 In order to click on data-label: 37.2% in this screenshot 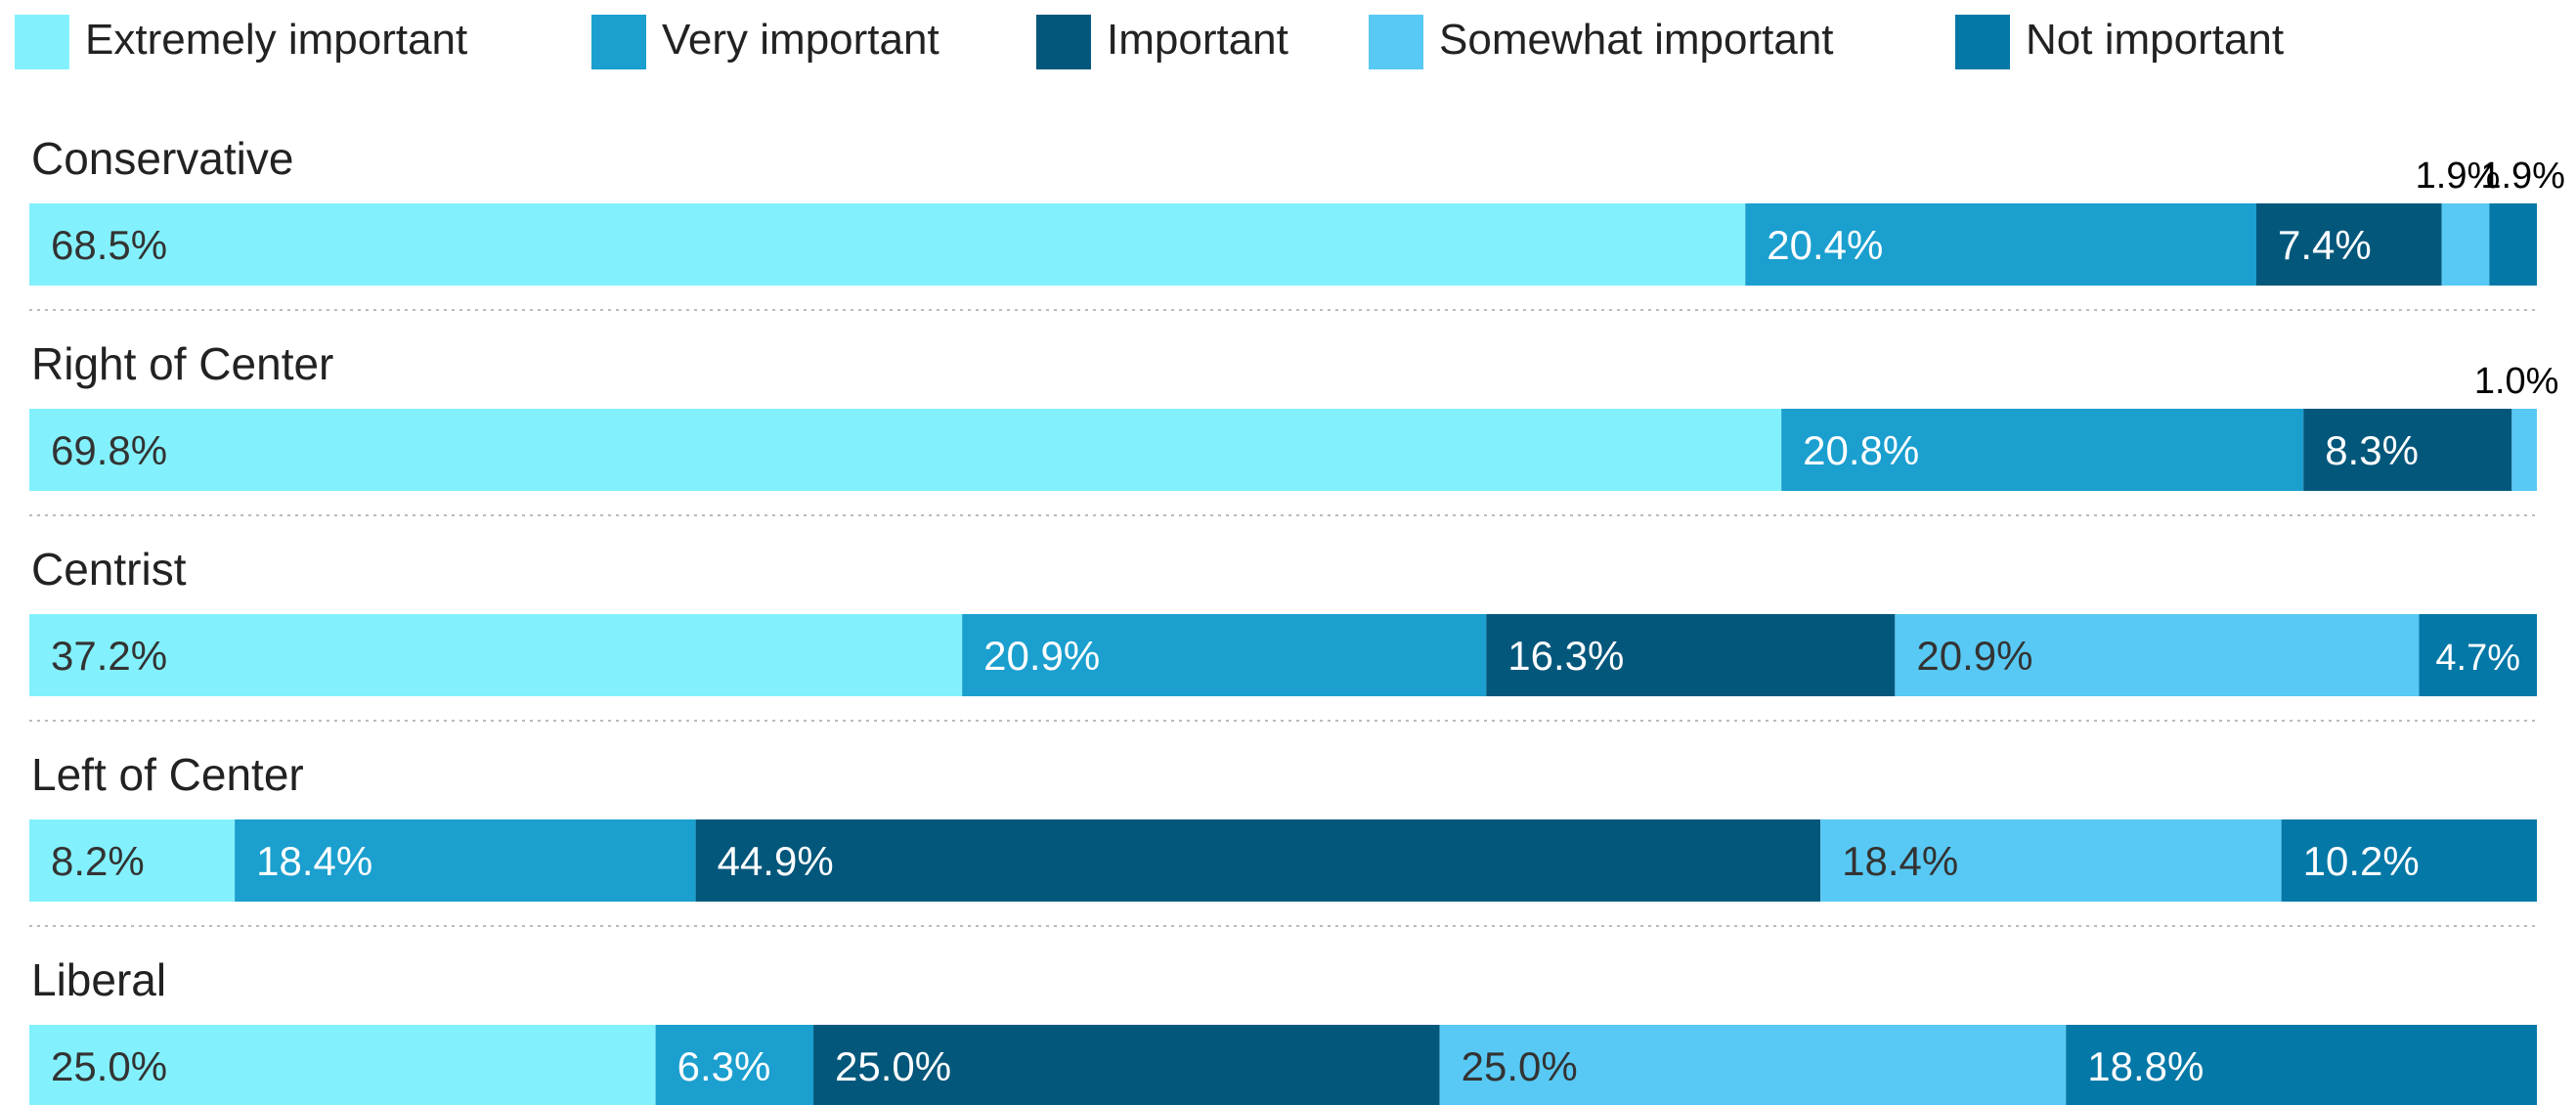, I will do `click(109, 656)`.